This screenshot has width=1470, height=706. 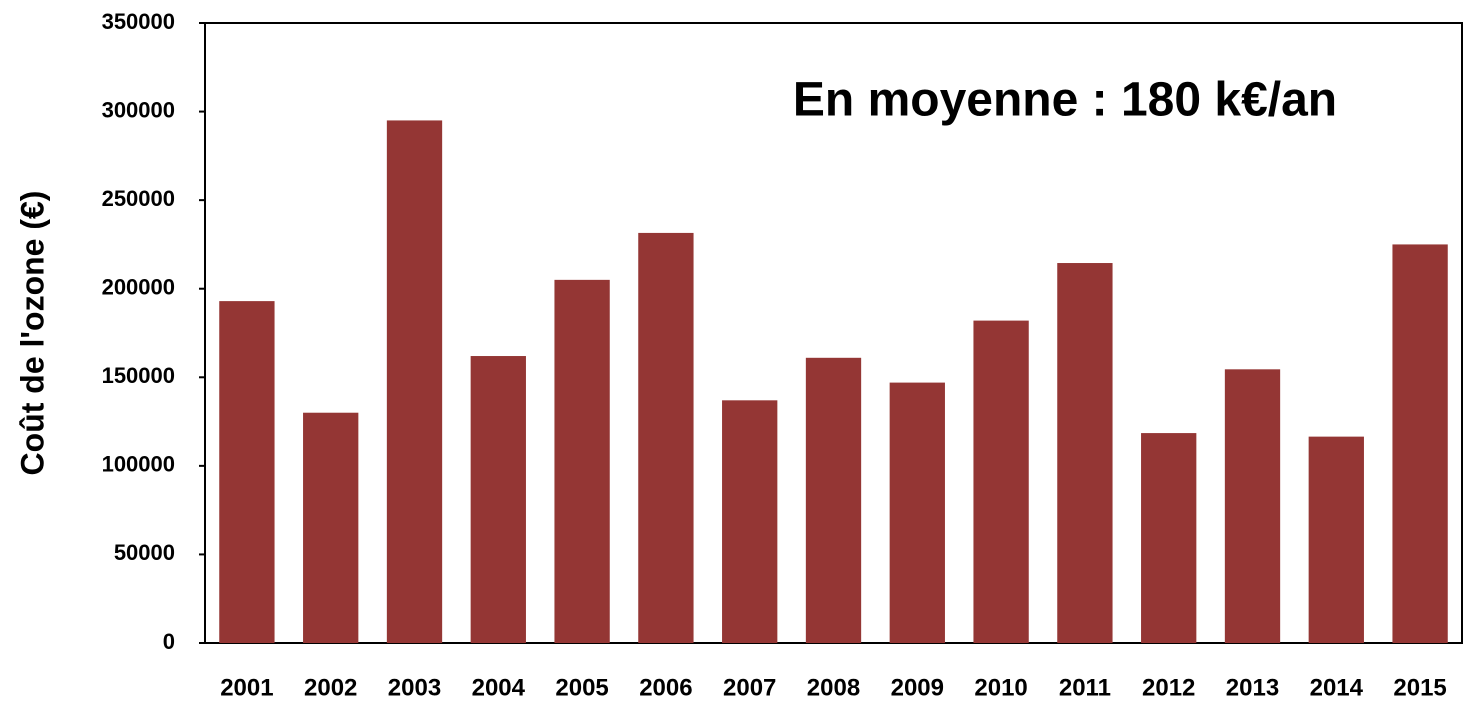 I want to click on y-axis-label: Coût de l'ozone (€), so click(x=32, y=333).